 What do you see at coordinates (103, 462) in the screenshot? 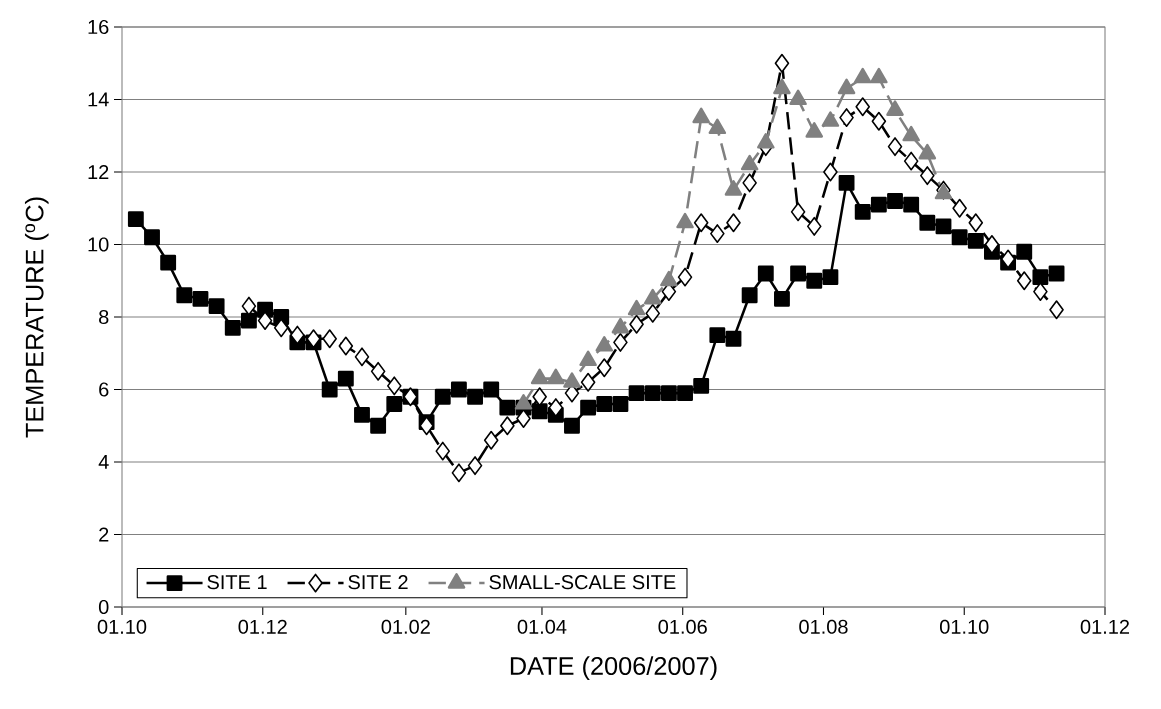
I see `y-tick-label: 4` at bounding box center [103, 462].